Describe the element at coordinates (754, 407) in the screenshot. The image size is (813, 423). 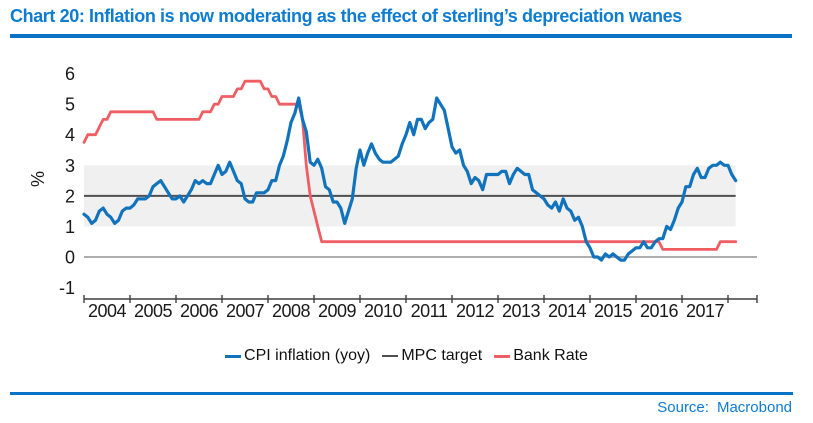
I see `source-value: Macrobond` at that location.